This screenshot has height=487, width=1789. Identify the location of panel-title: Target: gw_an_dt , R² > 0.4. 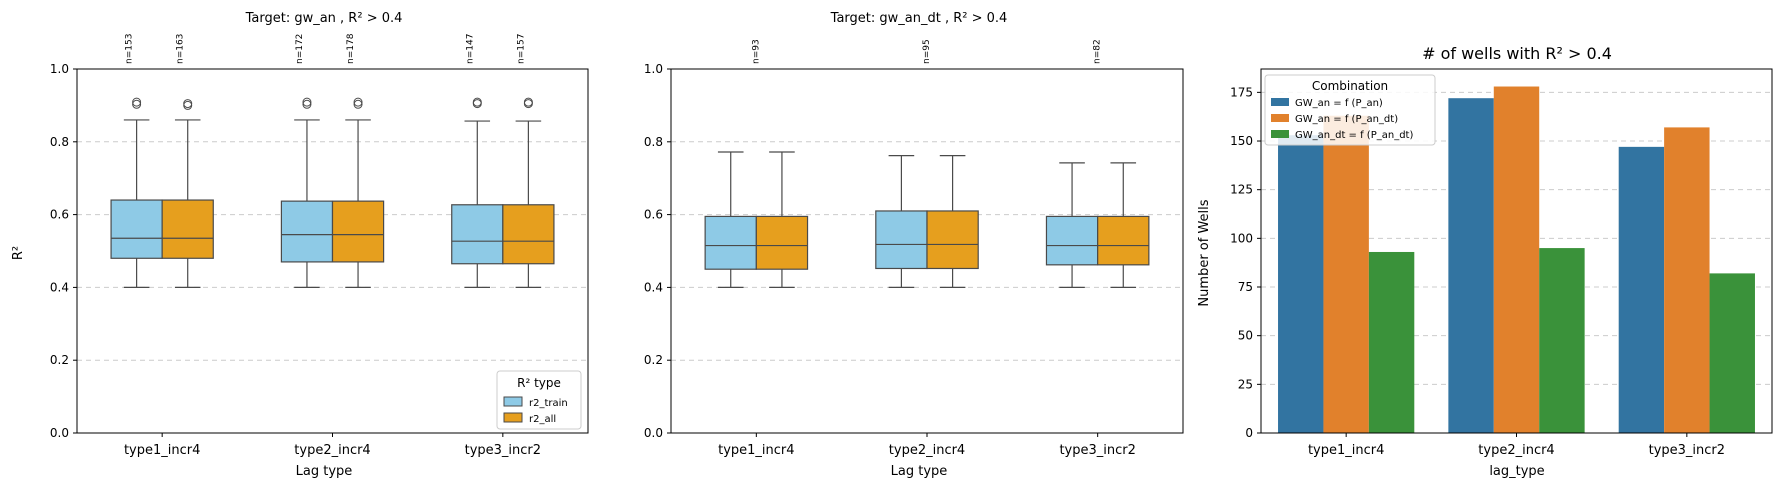
(919, 18).